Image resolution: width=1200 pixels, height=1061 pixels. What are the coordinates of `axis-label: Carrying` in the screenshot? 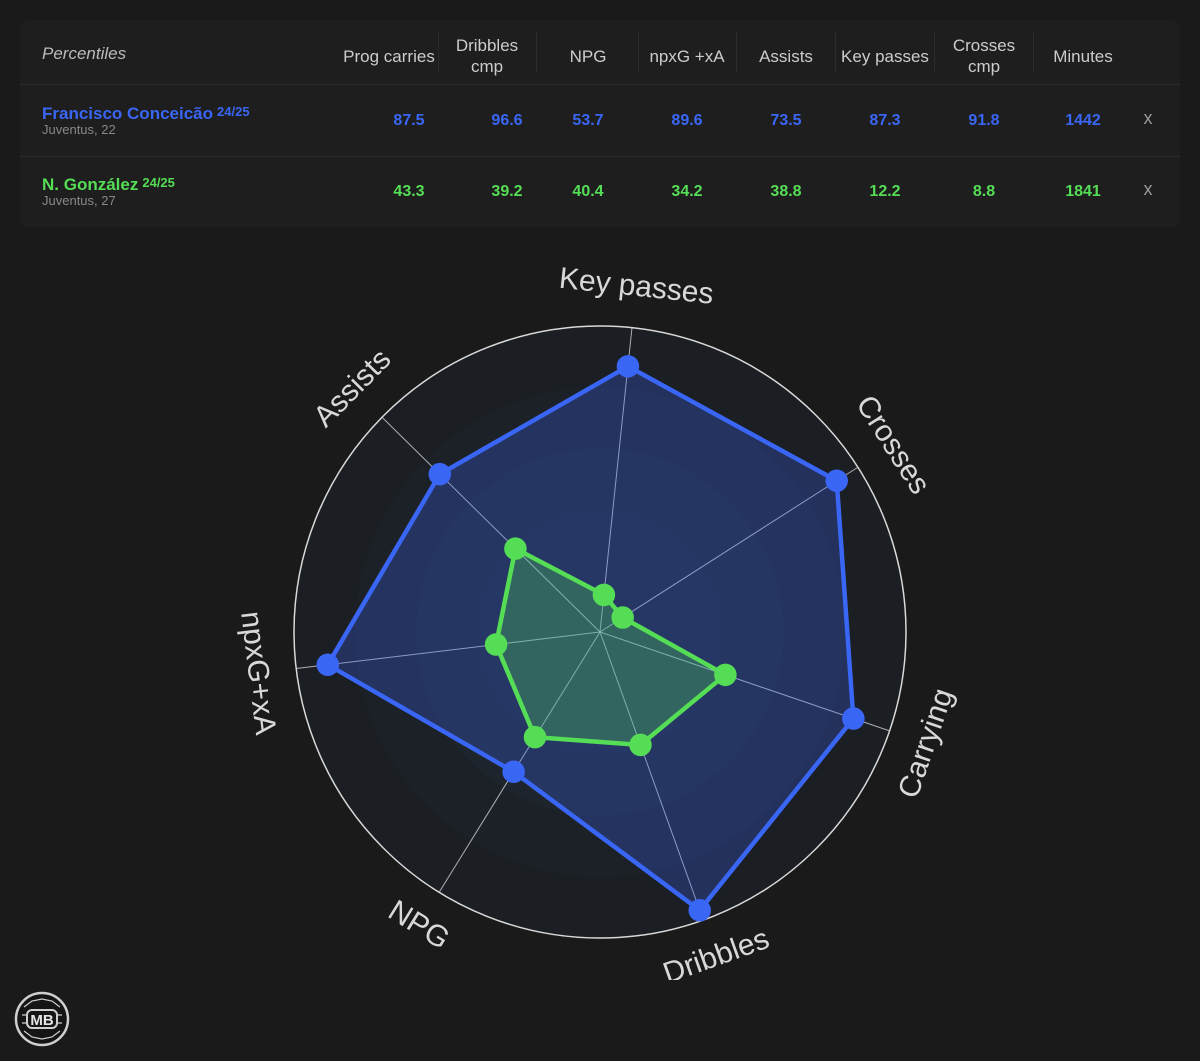 It's located at (926, 743).